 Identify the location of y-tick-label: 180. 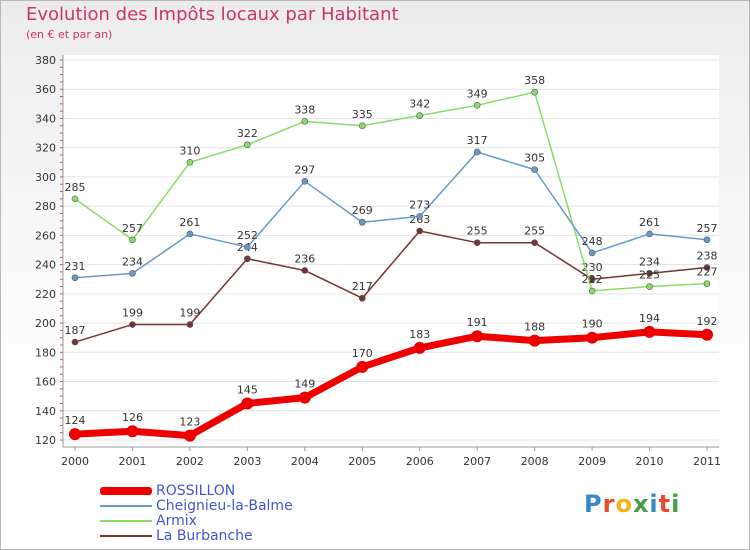
(45, 352).